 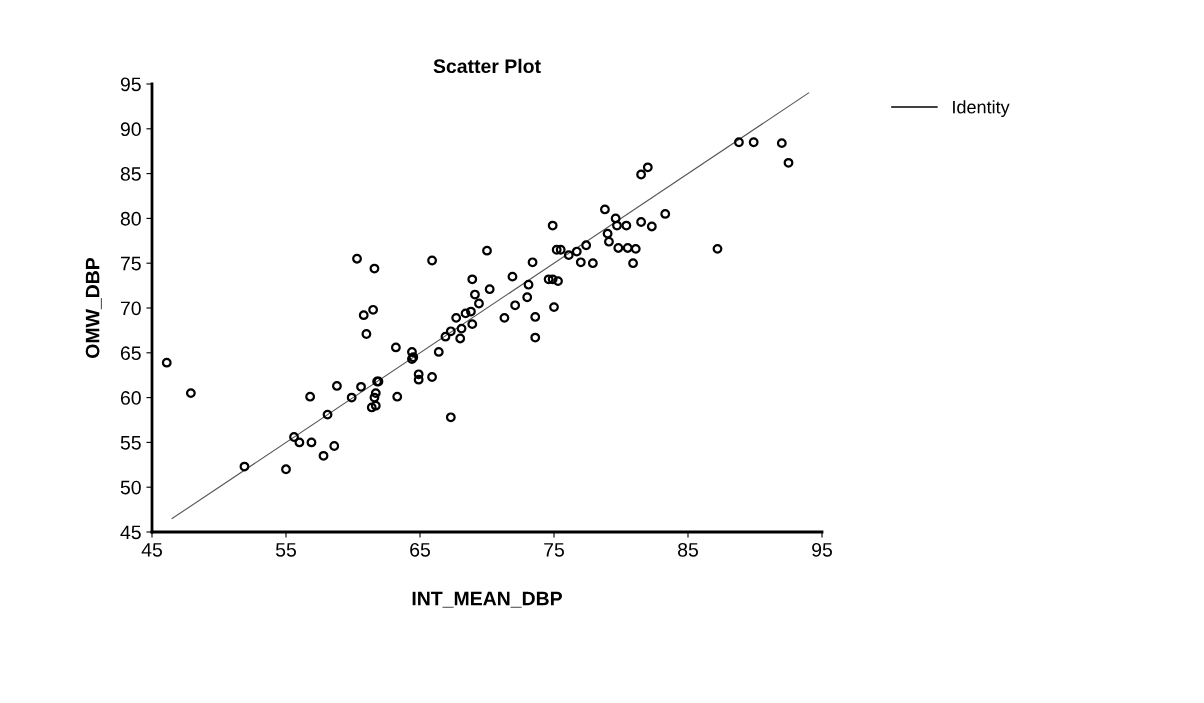 What do you see at coordinates (688, 549) in the screenshot?
I see `x-tick-label: 85` at bounding box center [688, 549].